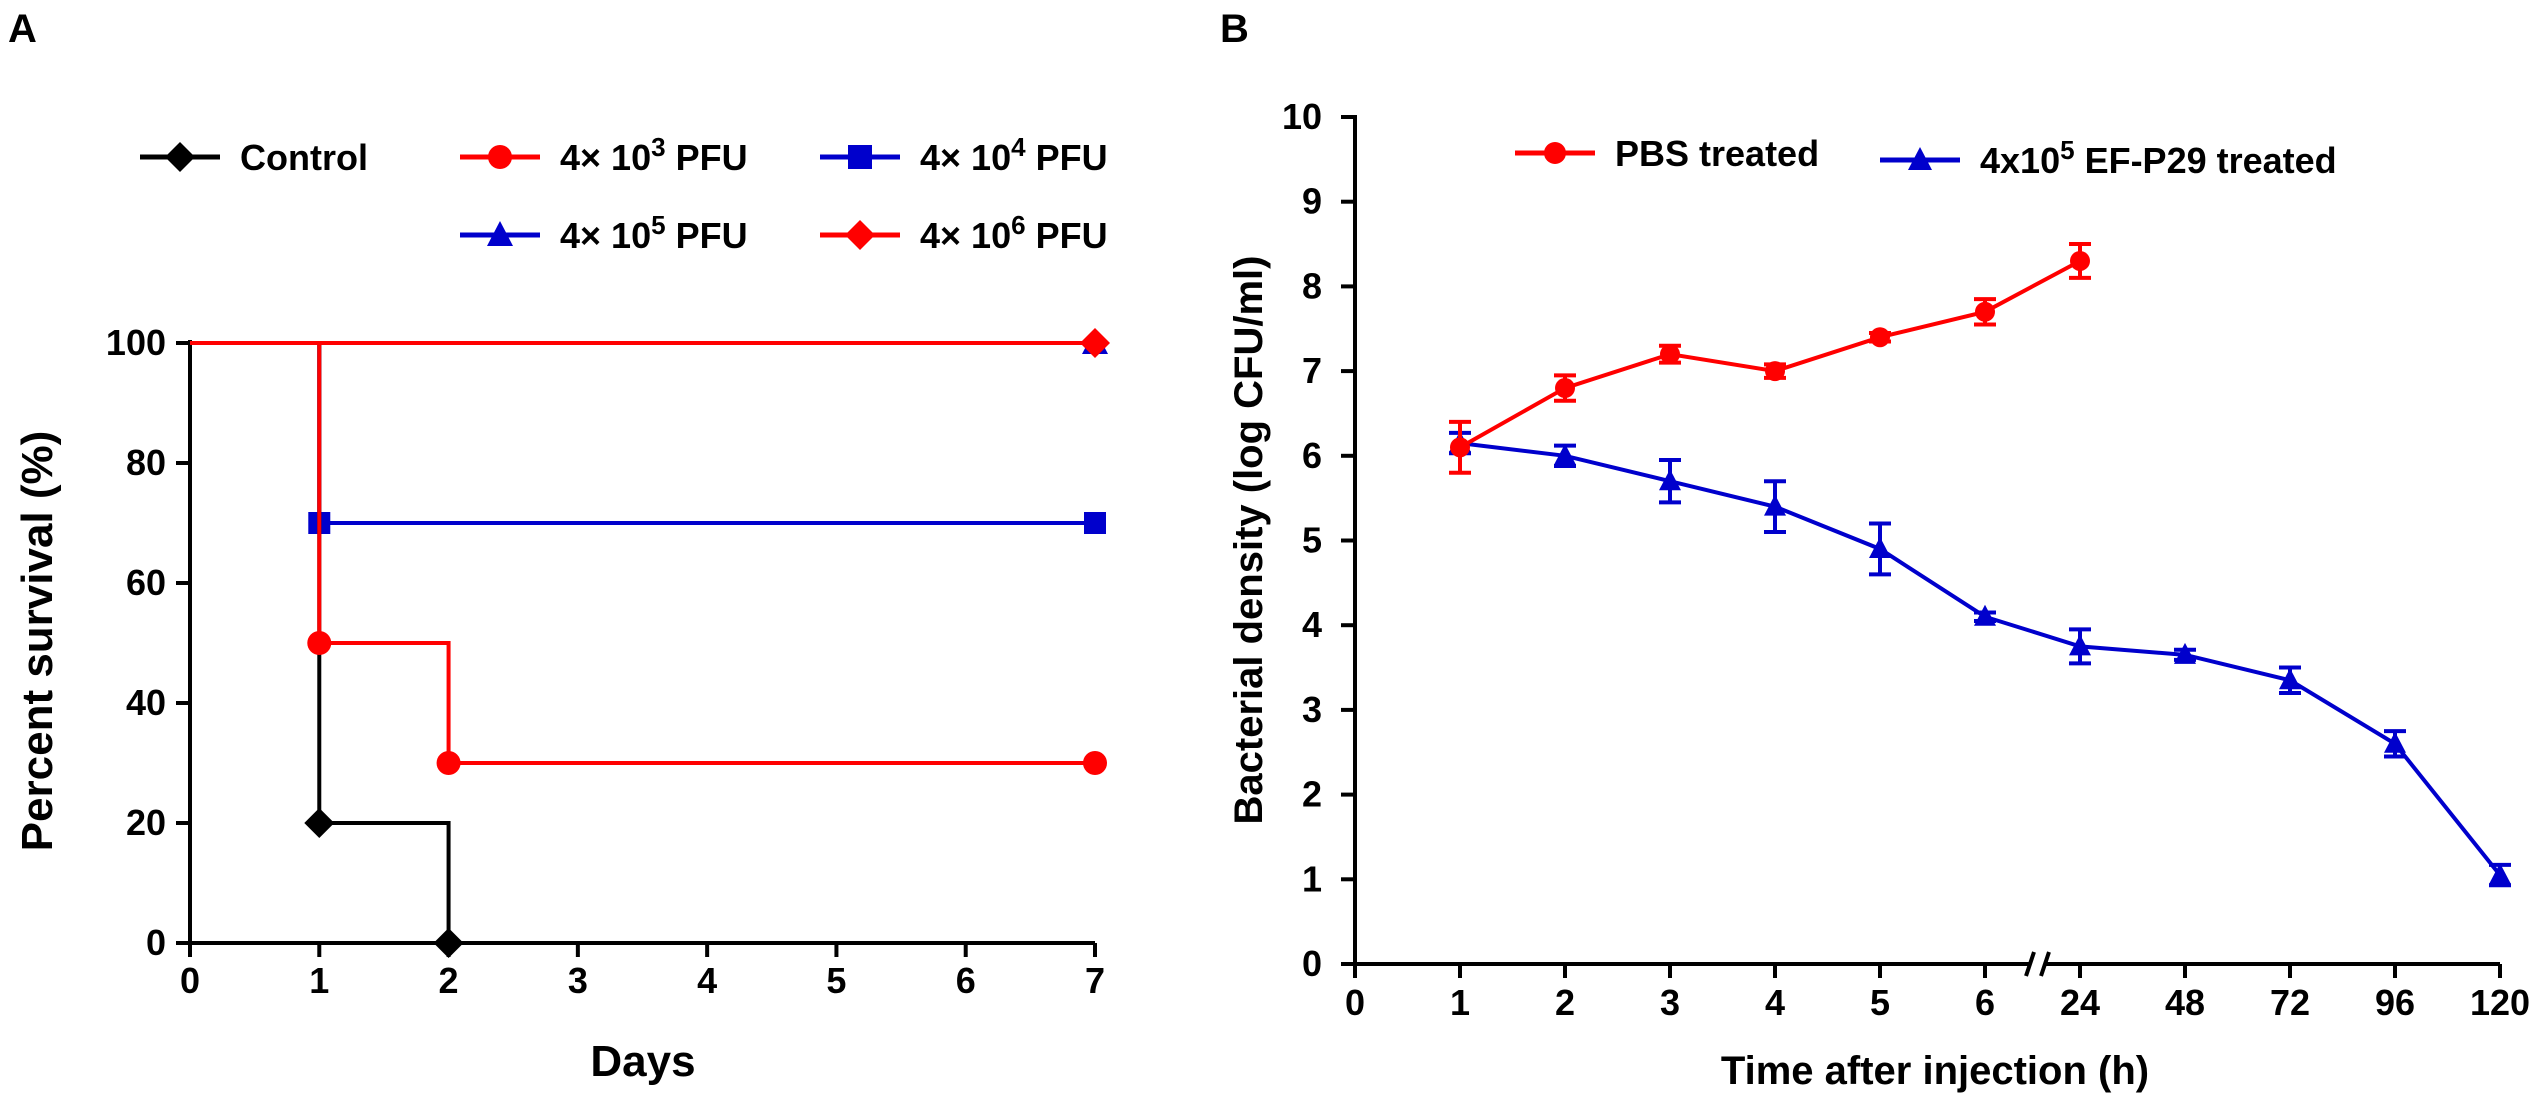 The height and width of the screenshot is (1099, 2533). I want to click on panel-a-x-tick-label: 0, so click(190, 980).